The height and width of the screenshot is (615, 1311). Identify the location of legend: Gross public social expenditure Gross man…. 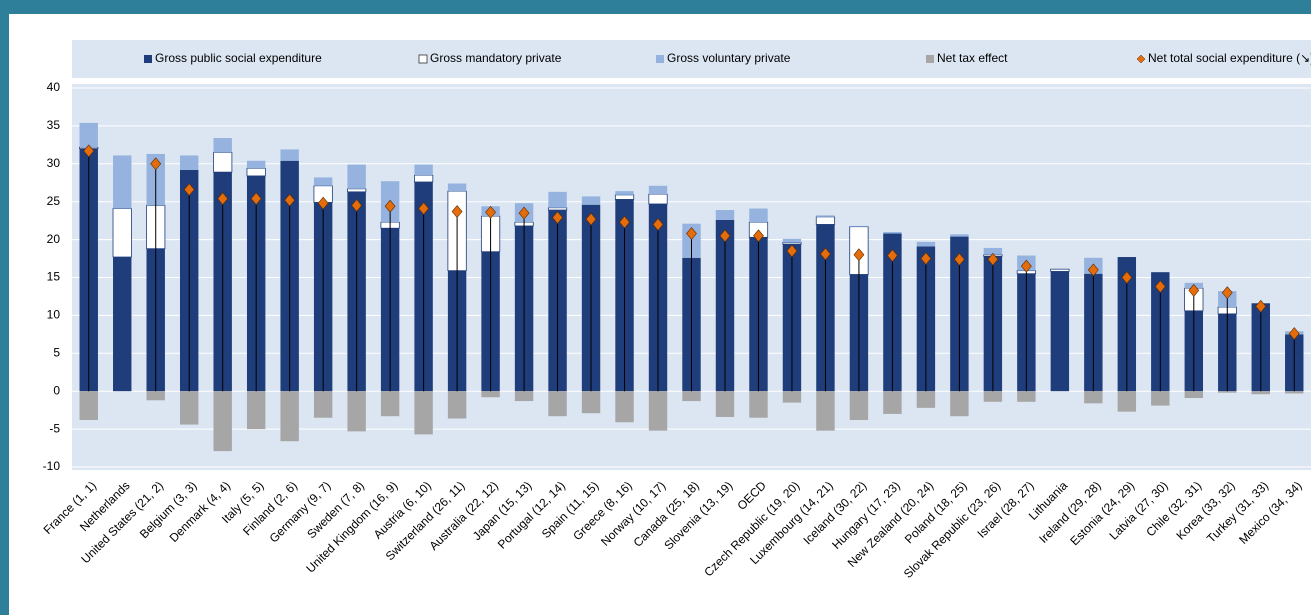
(727, 58).